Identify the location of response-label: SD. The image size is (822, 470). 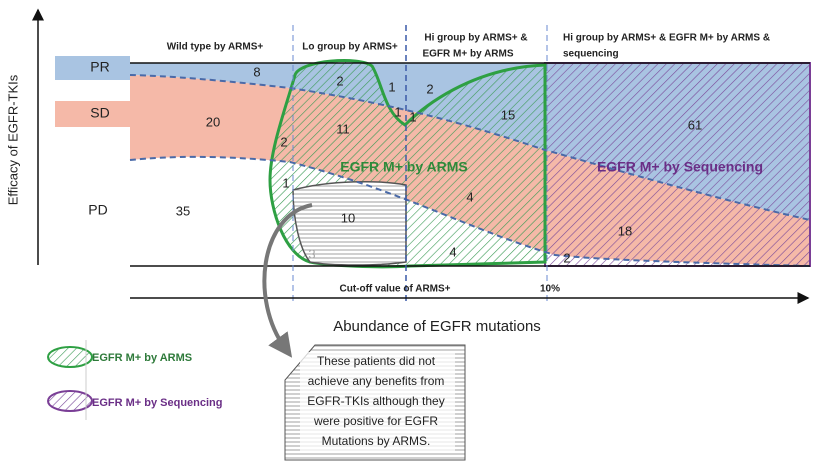
(99, 113).